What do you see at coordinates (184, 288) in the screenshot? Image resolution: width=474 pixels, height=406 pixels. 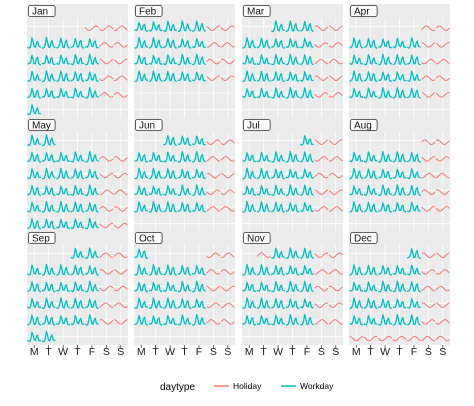 I see `month-panel-oct: Oct` at bounding box center [184, 288].